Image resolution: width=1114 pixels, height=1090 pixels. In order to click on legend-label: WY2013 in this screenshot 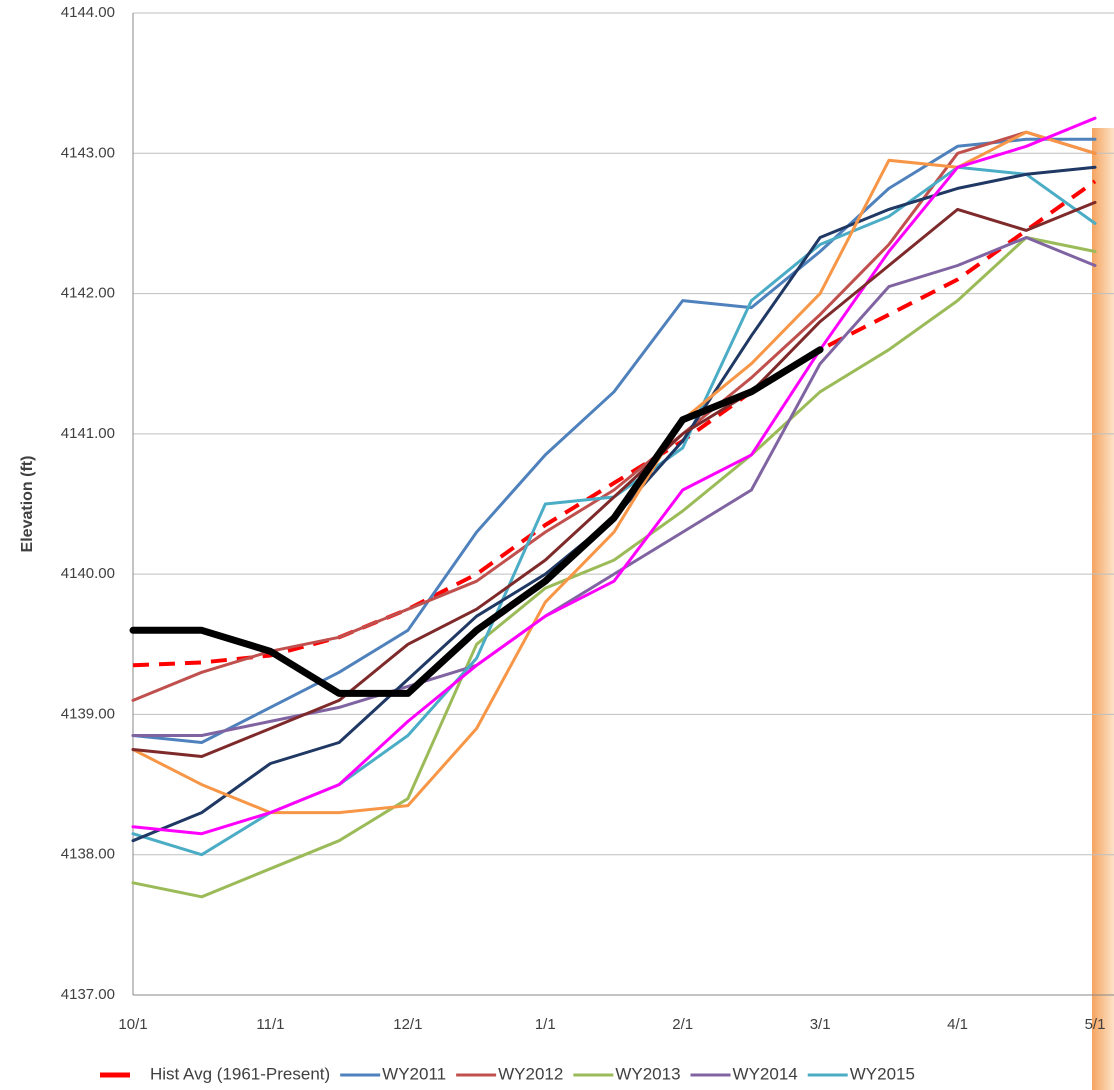, I will do `click(647, 1073)`.